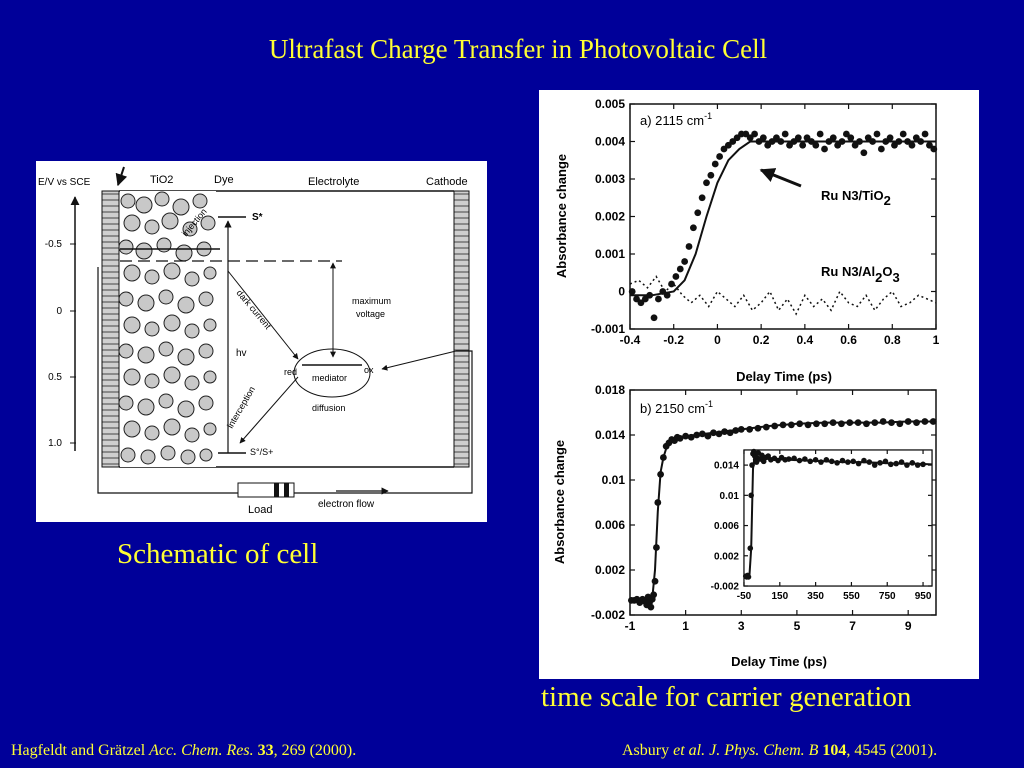 The height and width of the screenshot is (768, 1024). What do you see at coordinates (797, 626) in the screenshot?
I see `chart-b-x-tick-label: 5` at bounding box center [797, 626].